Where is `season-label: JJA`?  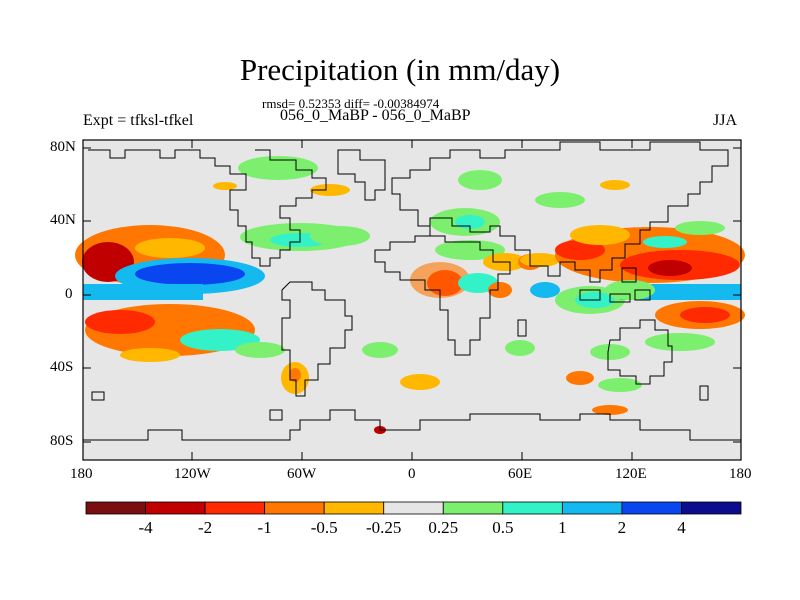 season-label: JJA is located at coordinates (725, 120).